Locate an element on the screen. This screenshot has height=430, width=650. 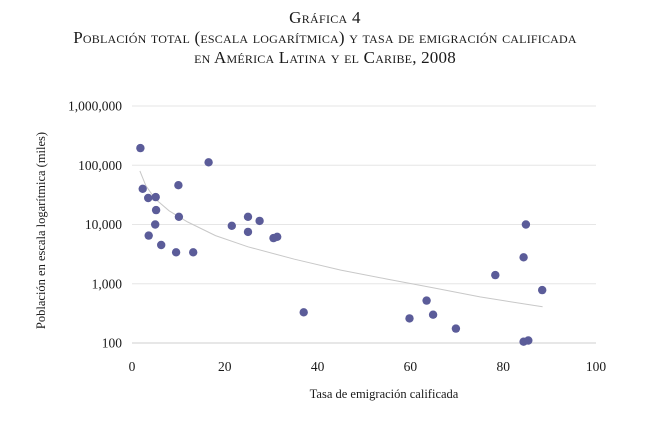
x-tick-label: 40 is located at coordinates (318, 366).